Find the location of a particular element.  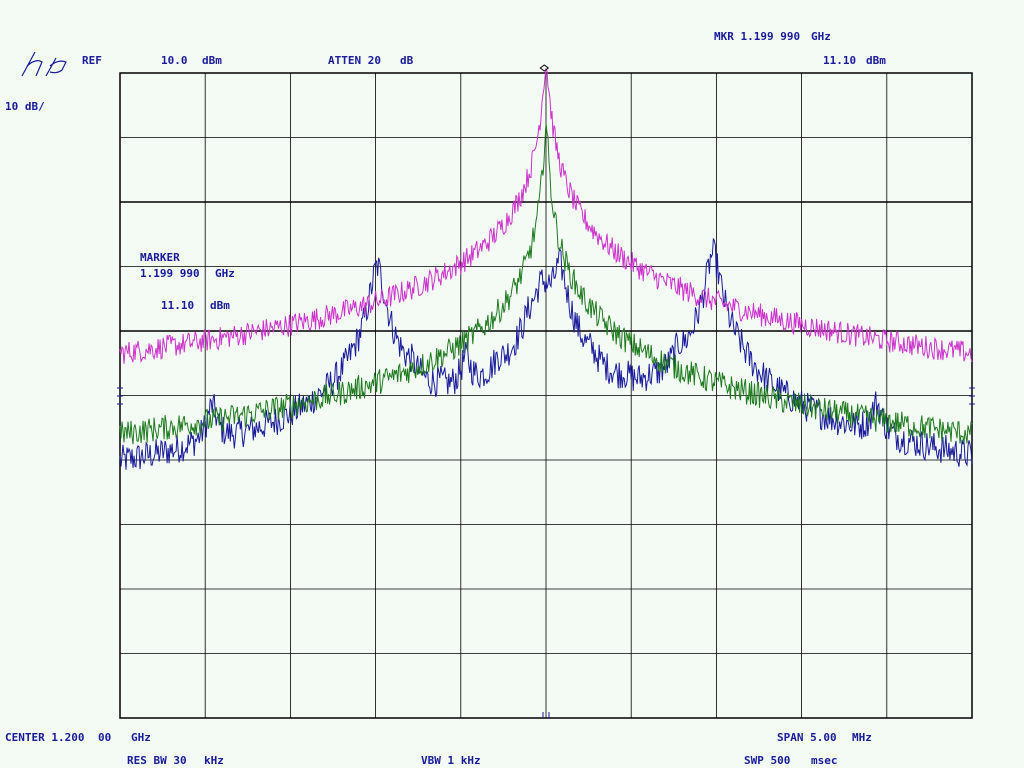

marker-symbol-icon is located at coordinates (544, 68).